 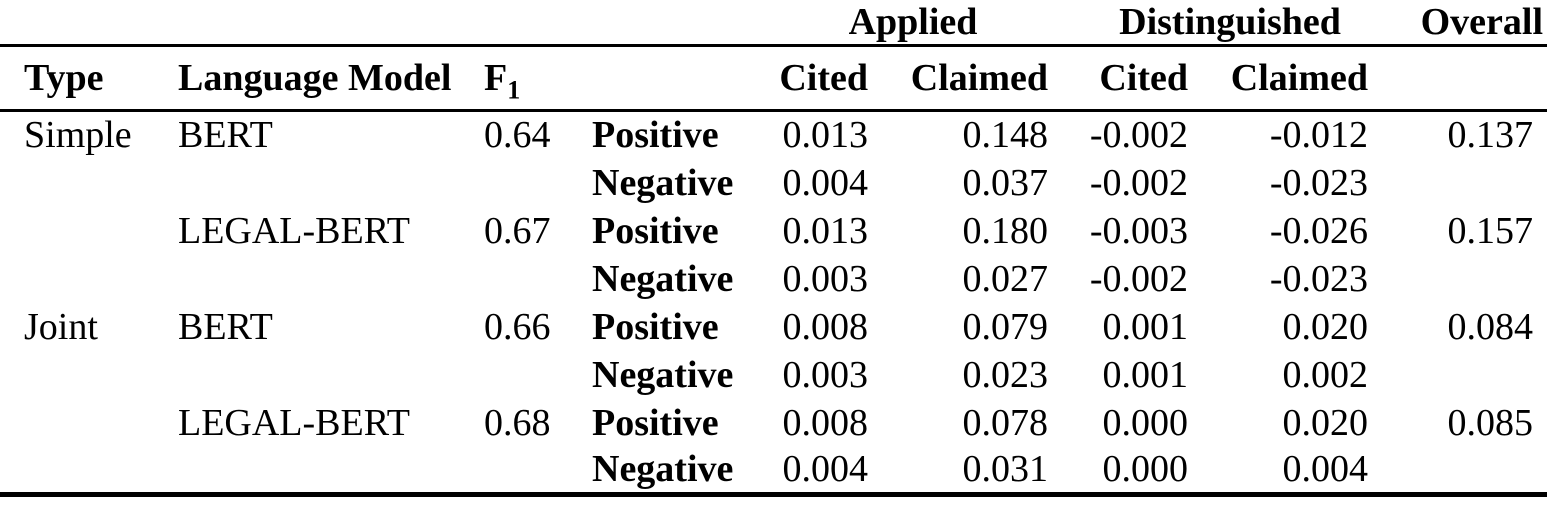 I want to click on cell-applied-claimed: 0.027, so click(x=1005, y=278).